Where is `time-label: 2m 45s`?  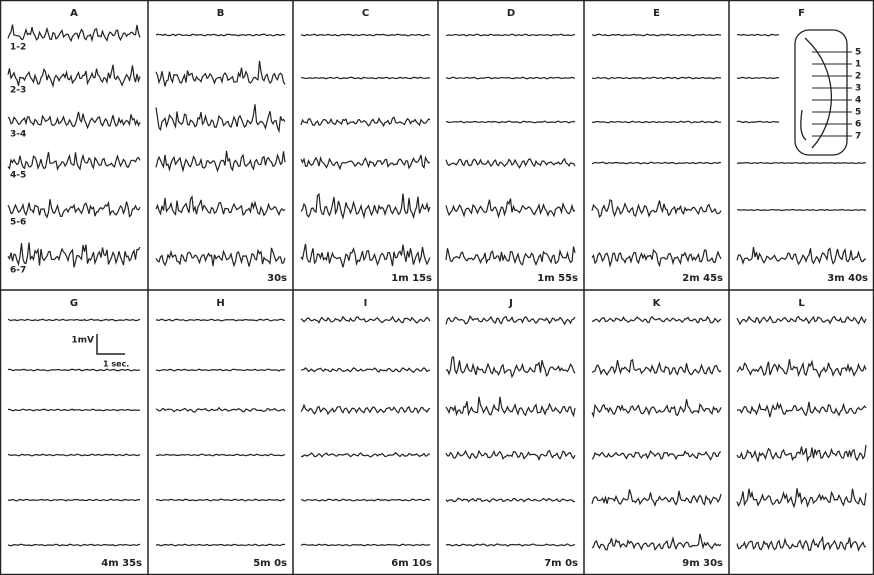
time-label: 2m 45s is located at coordinates (702, 278).